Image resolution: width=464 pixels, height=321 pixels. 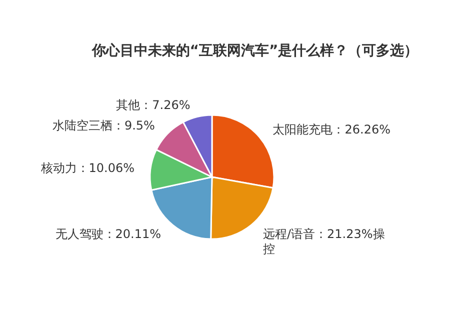 I want to click on chart-title: 你心目中未来的“互联网汽车”是什么样？（可多选）, so click(x=254, y=50).